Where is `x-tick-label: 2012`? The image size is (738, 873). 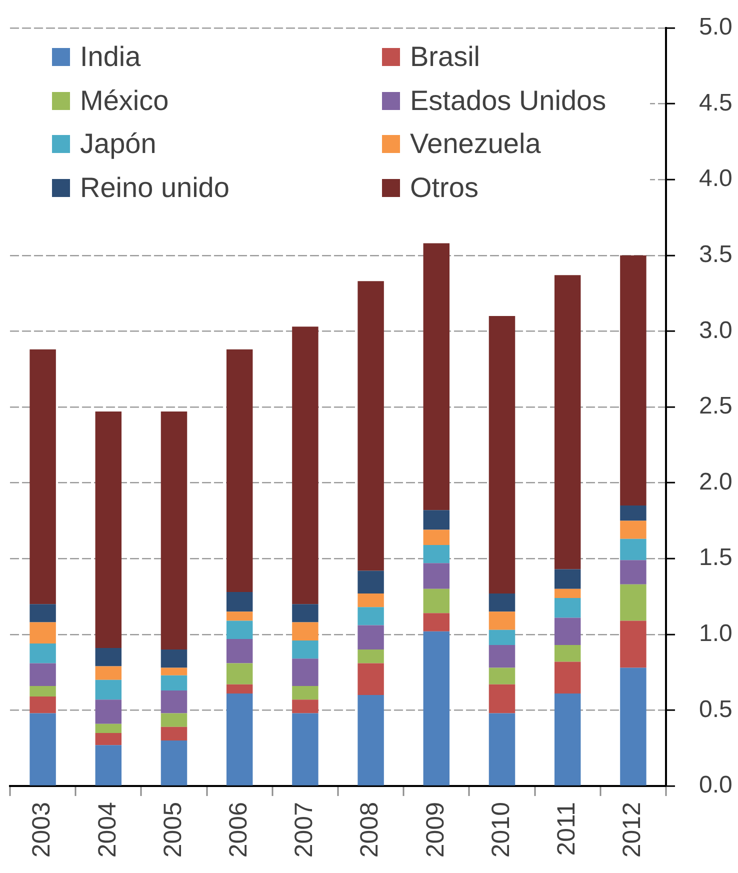 x-tick-label: 2012 is located at coordinates (632, 830).